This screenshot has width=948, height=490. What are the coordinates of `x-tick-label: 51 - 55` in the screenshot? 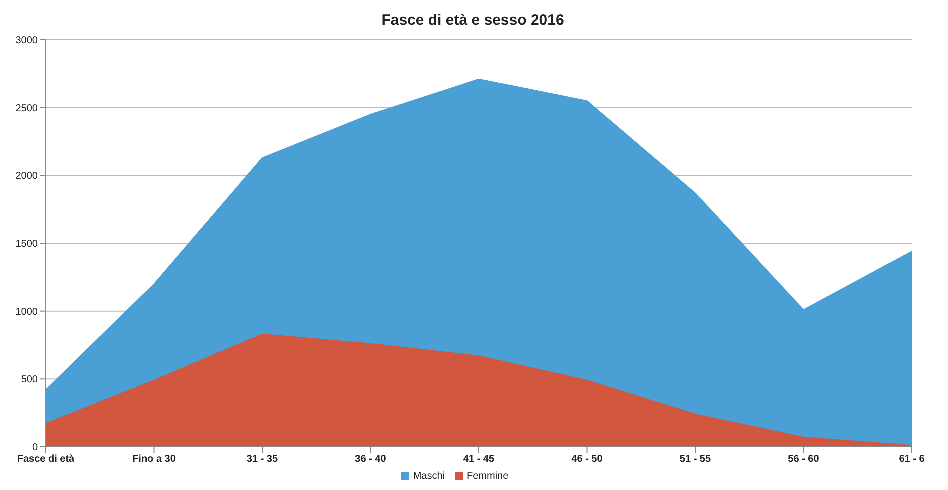 It's located at (696, 460).